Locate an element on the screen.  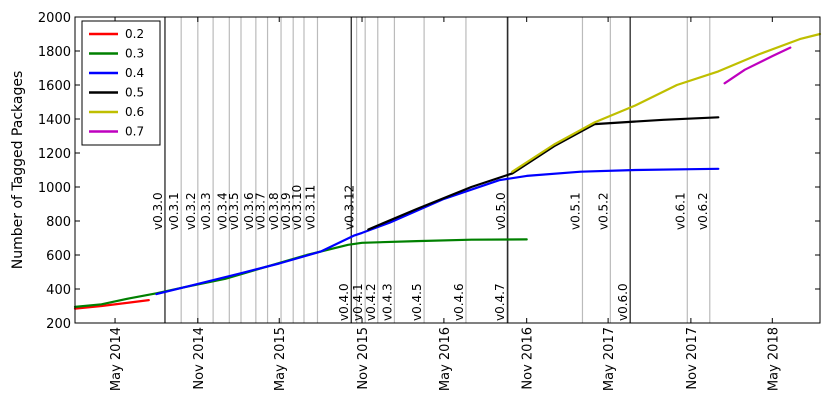
y-tick-label: 200 is located at coordinates (58, 324).